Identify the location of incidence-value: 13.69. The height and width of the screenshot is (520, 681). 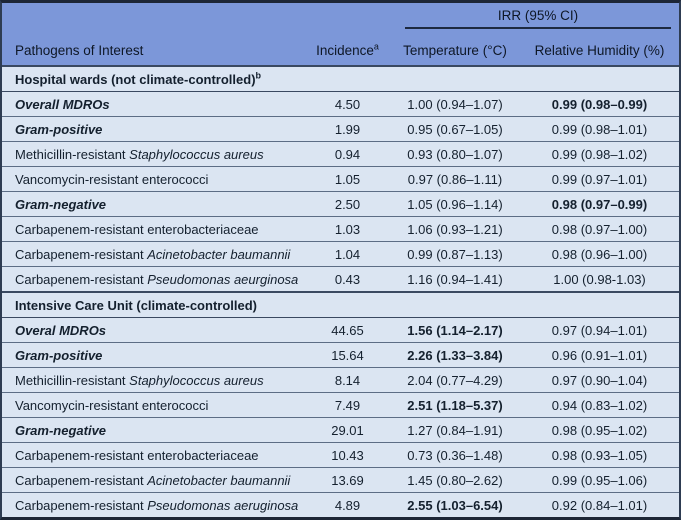
(347, 480).